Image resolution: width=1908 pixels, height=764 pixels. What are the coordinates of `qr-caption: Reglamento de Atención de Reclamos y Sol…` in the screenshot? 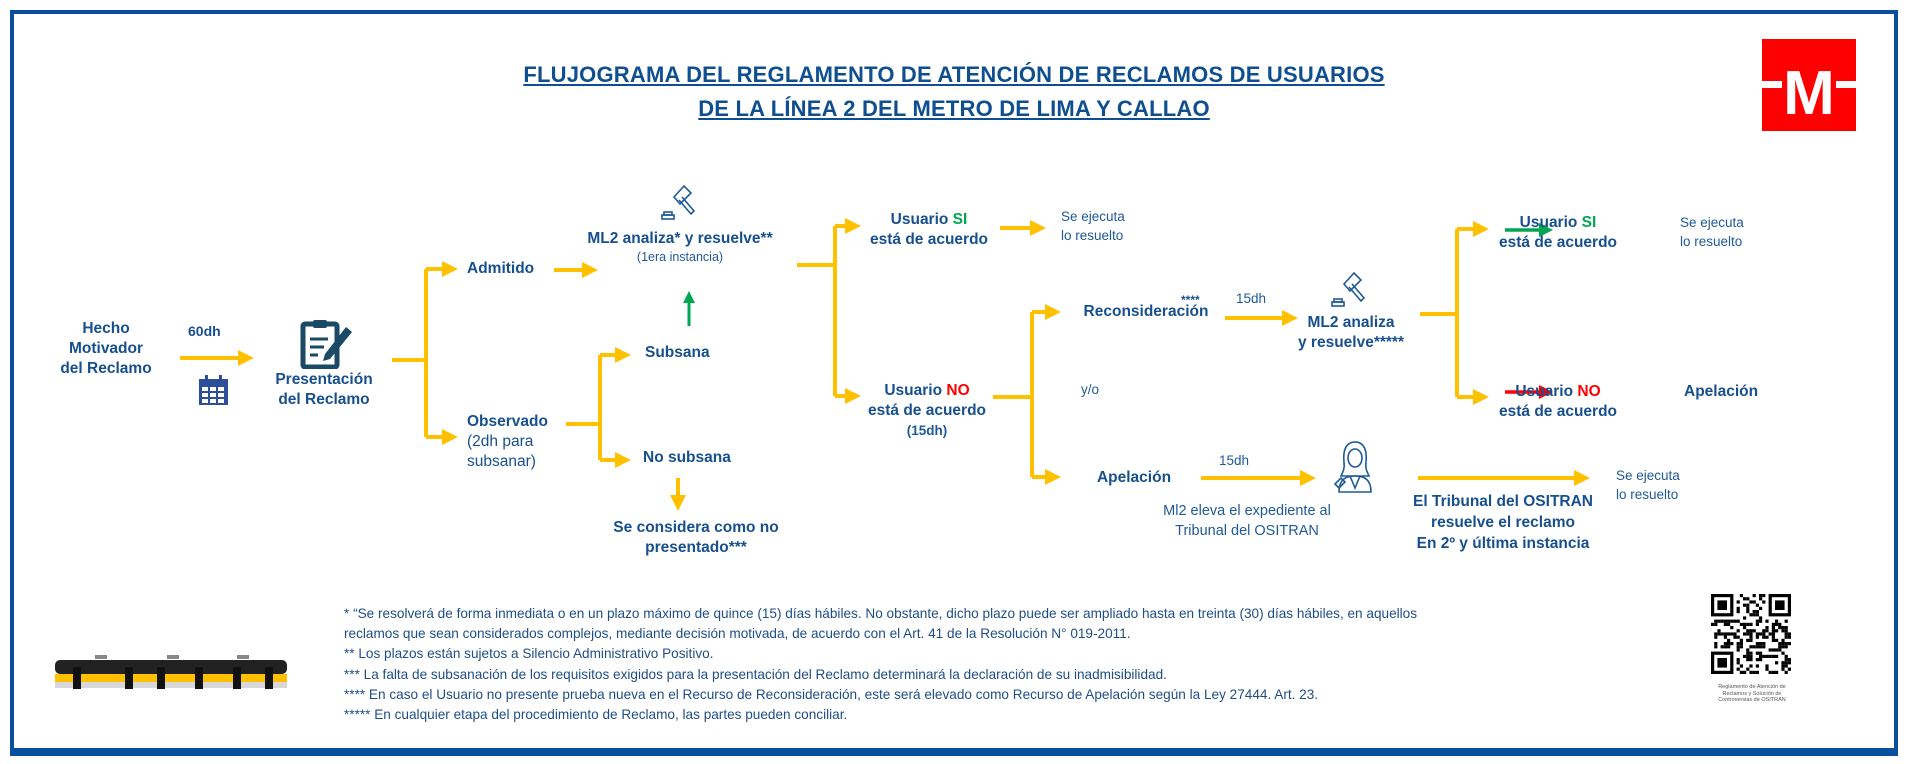 It's located at (1752, 694).